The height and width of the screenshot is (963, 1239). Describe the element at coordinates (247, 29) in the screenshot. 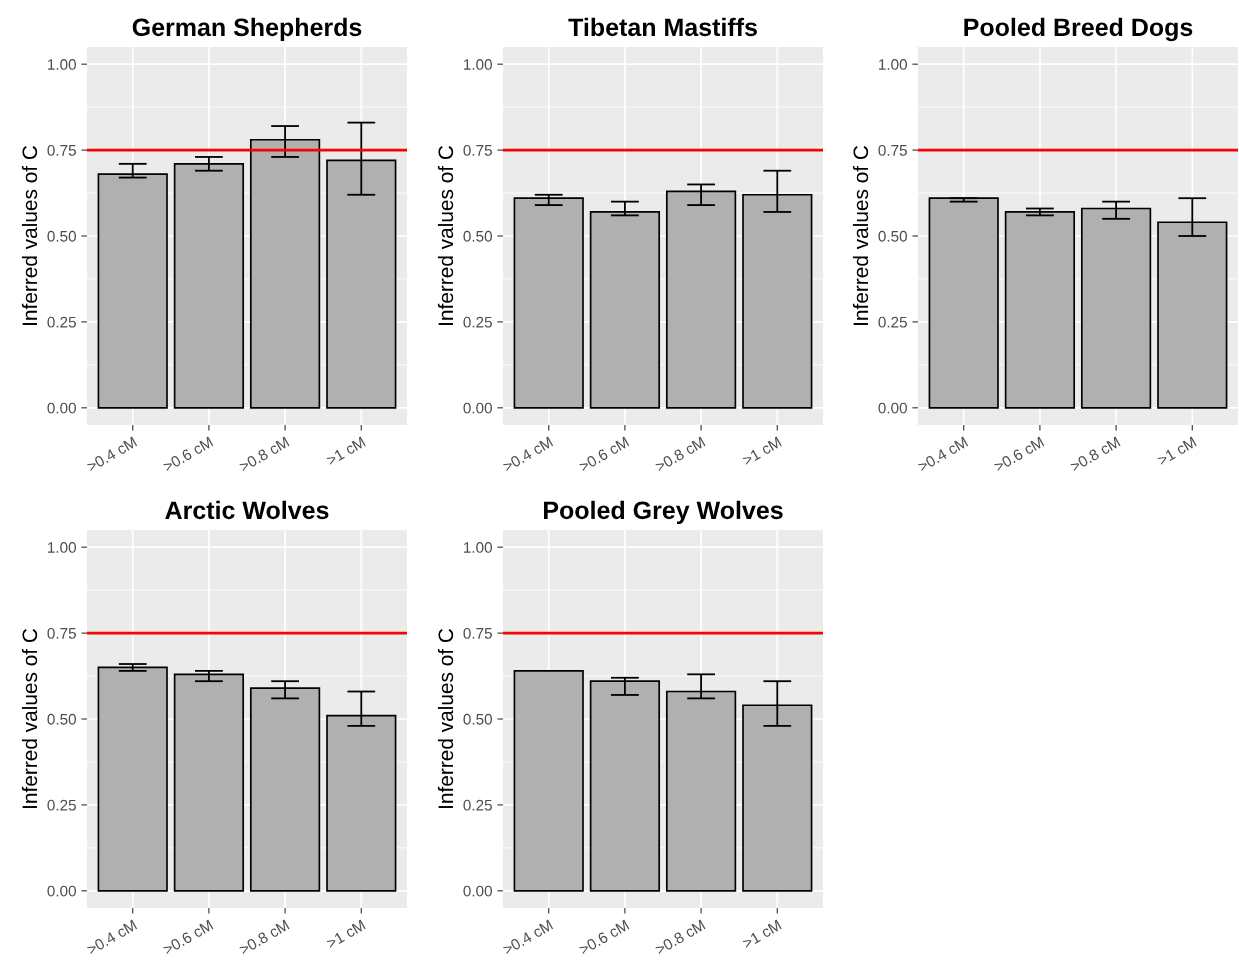

I see `chart-title: German Shepherds` at that location.